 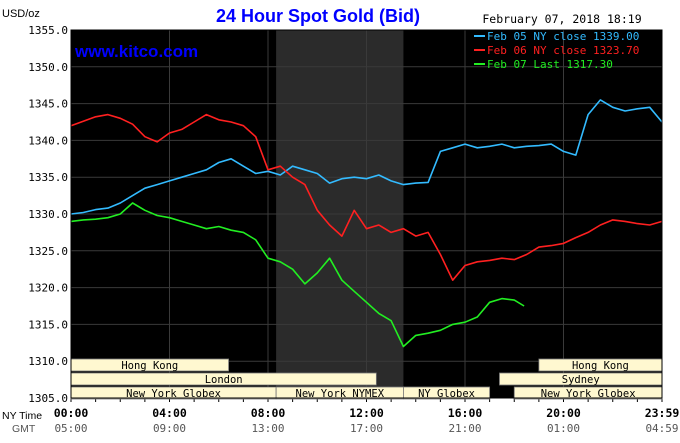 I want to click on session-label: NY Globex, so click(x=446, y=394).